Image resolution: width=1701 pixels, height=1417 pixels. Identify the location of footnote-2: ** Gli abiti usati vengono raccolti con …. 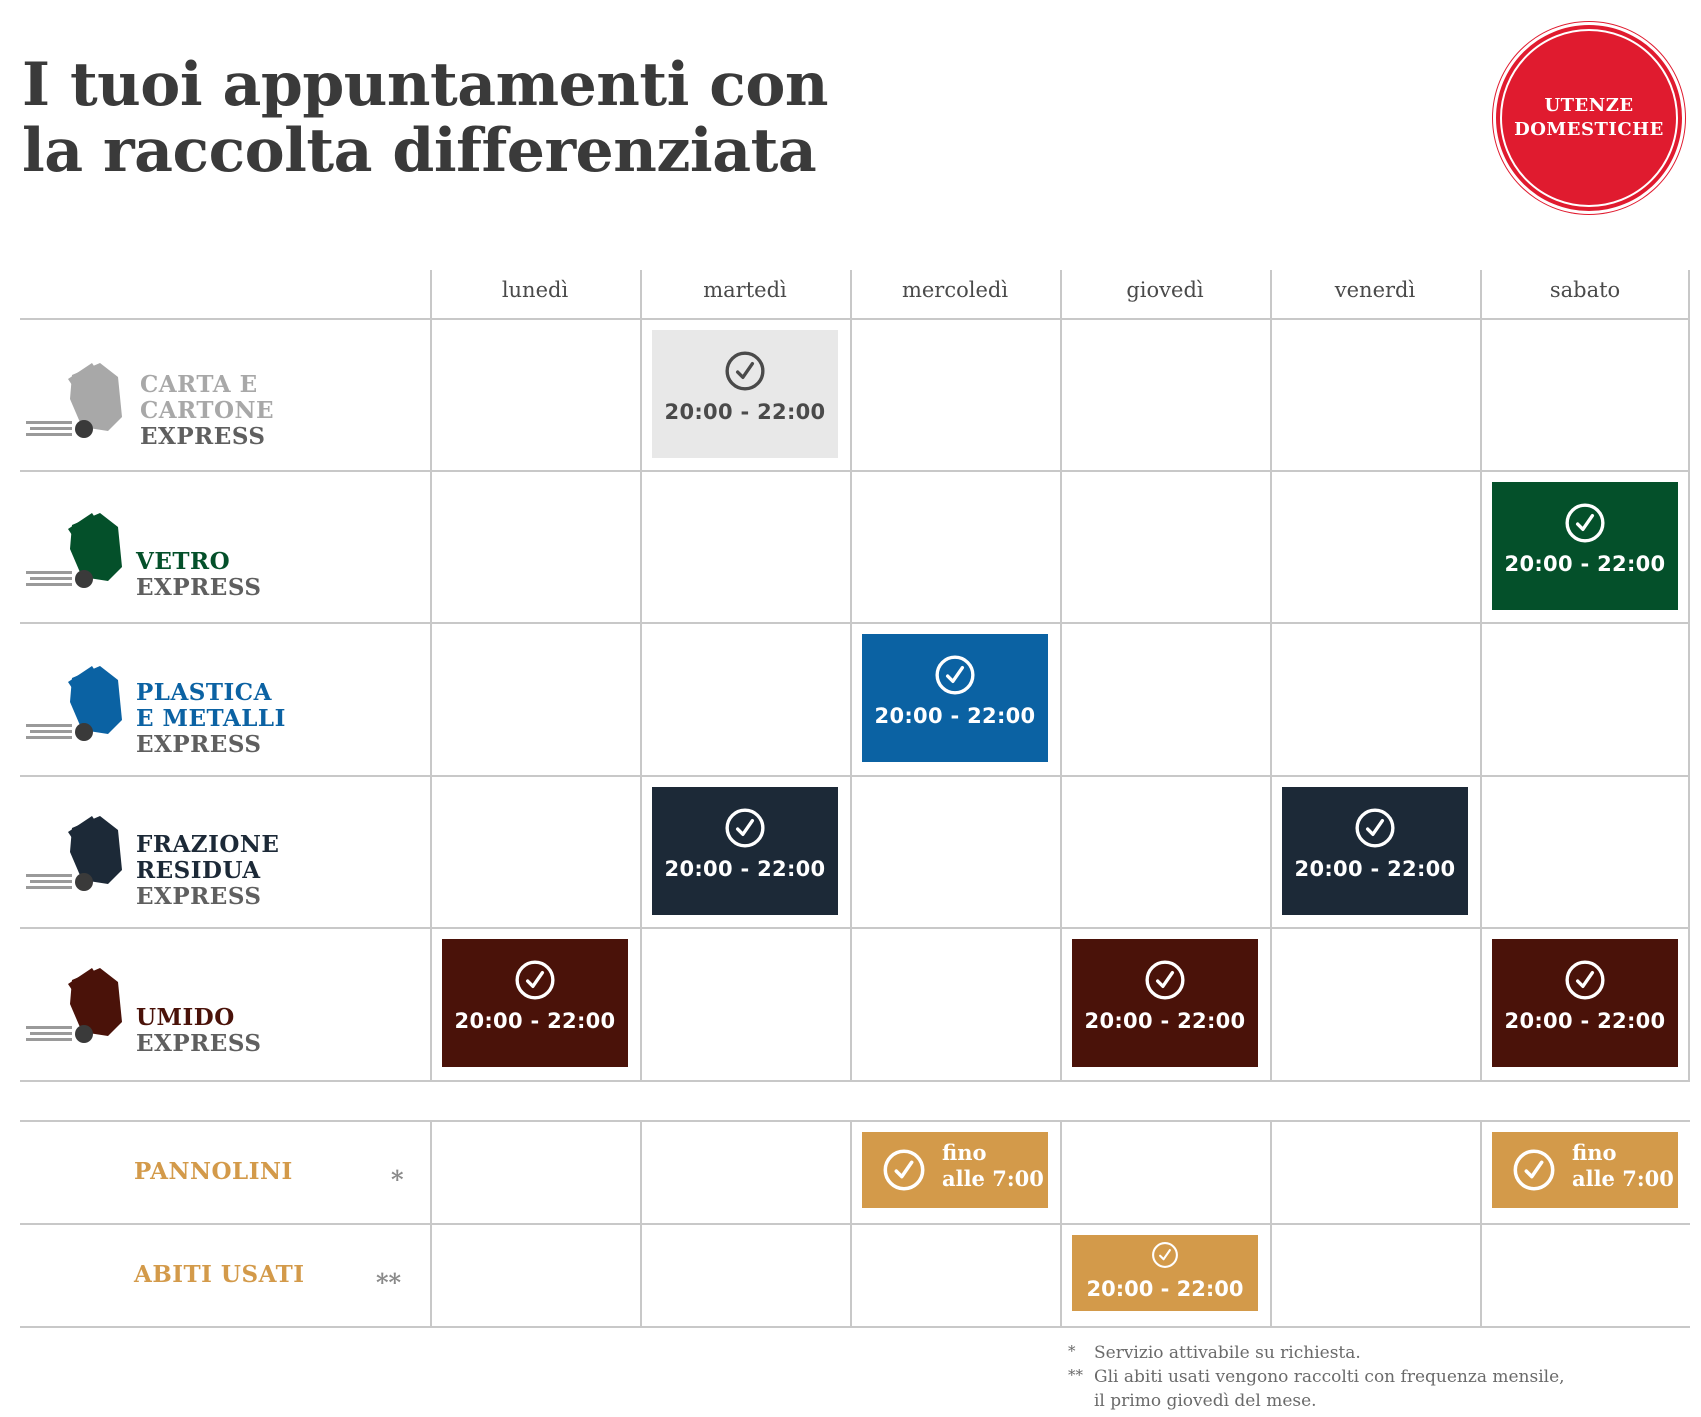
(1316, 1377).